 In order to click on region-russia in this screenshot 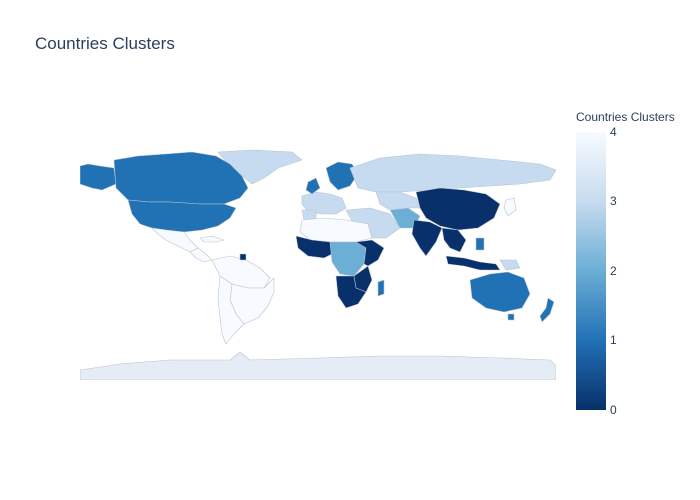, I will do `click(452, 173)`.